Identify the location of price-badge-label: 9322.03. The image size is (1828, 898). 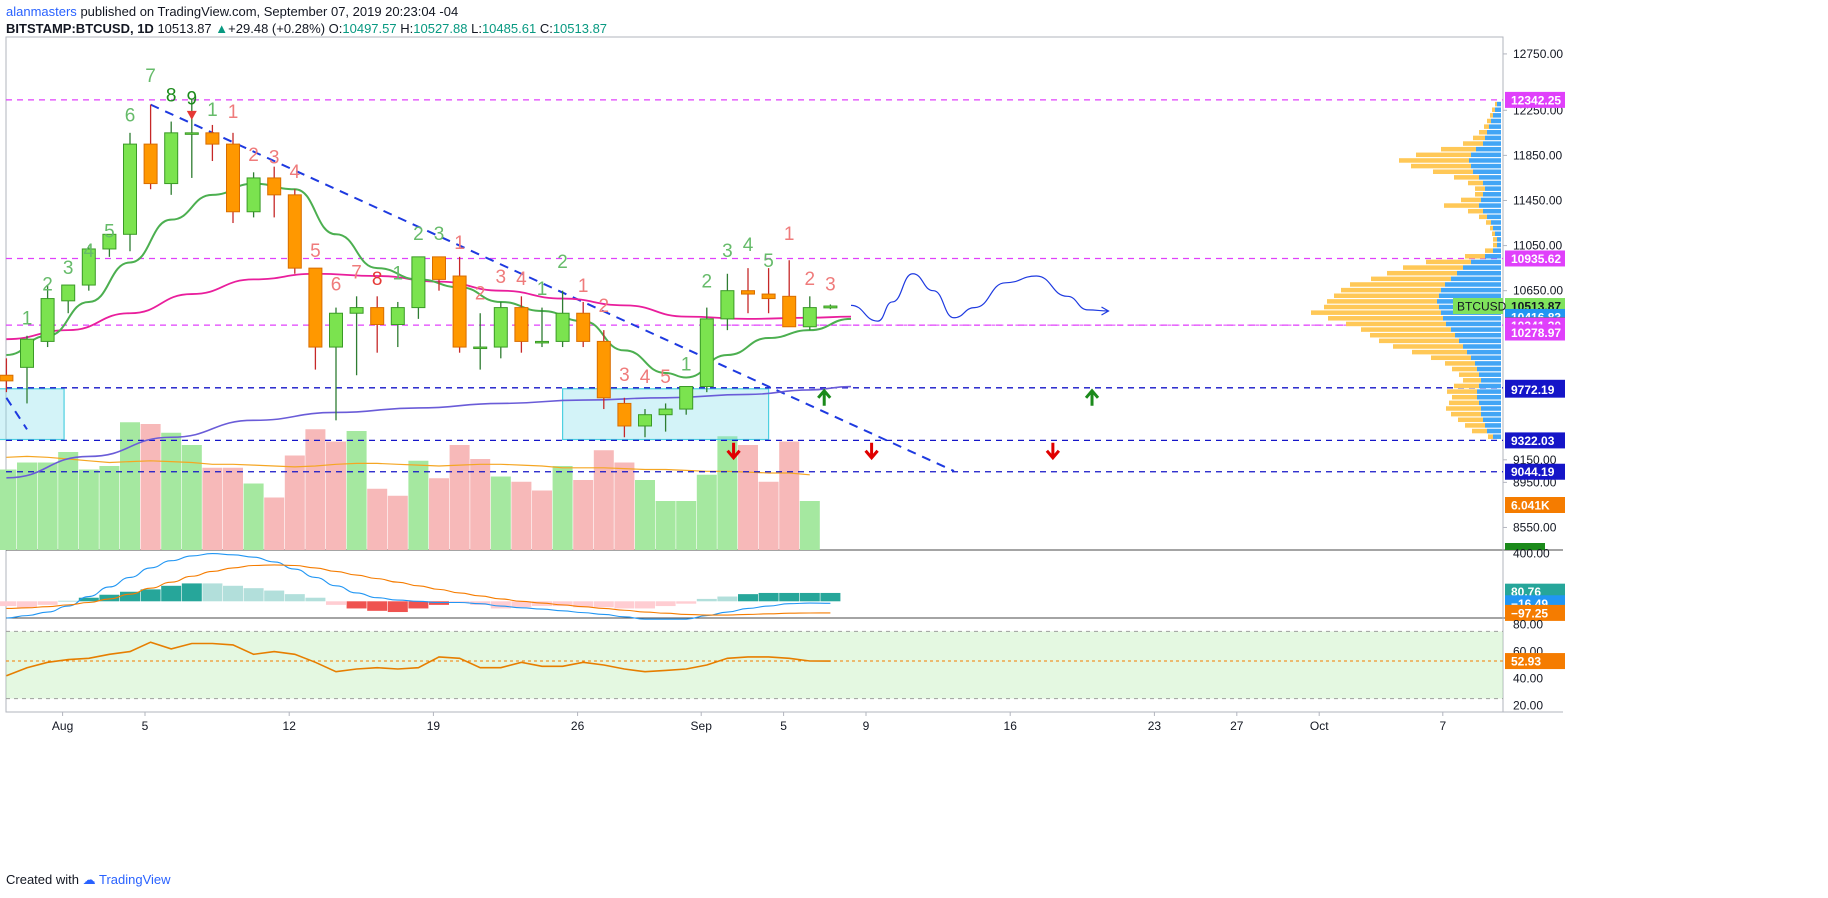
(1533, 441).